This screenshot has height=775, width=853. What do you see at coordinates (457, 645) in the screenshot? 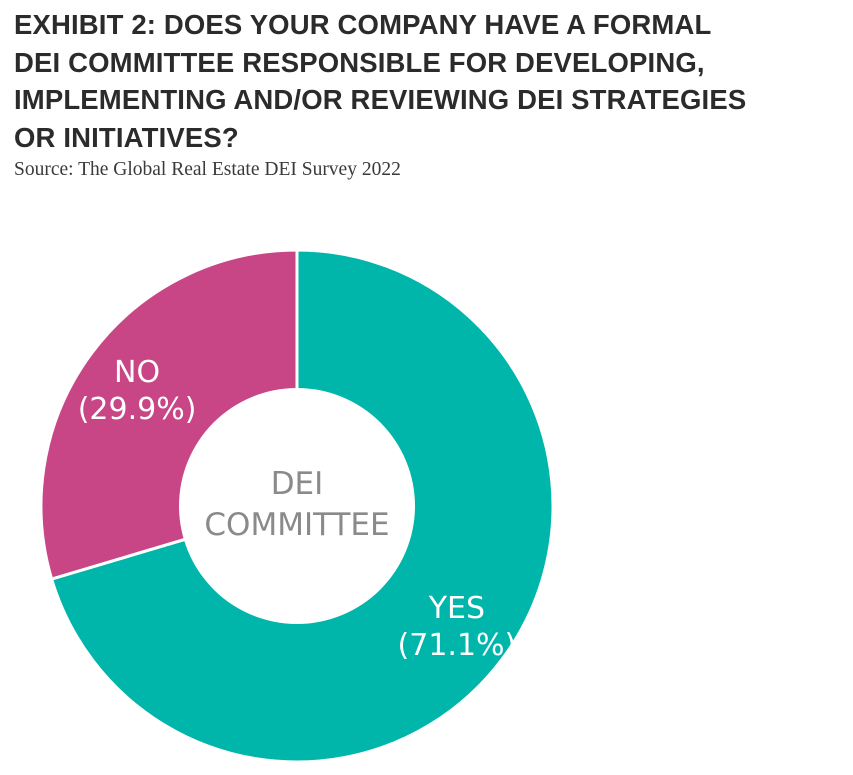
I see `slice-value-yes: (71.1%)` at bounding box center [457, 645].